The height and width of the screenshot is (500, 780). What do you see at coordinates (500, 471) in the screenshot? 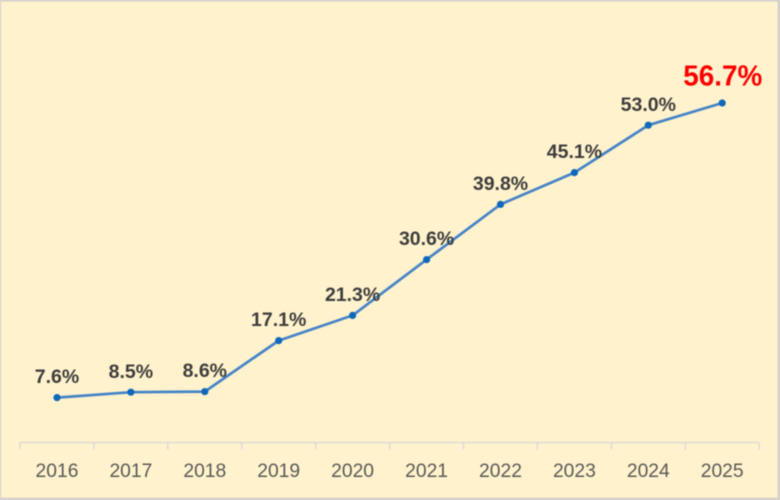
I see `svg-text: 2022` at bounding box center [500, 471].